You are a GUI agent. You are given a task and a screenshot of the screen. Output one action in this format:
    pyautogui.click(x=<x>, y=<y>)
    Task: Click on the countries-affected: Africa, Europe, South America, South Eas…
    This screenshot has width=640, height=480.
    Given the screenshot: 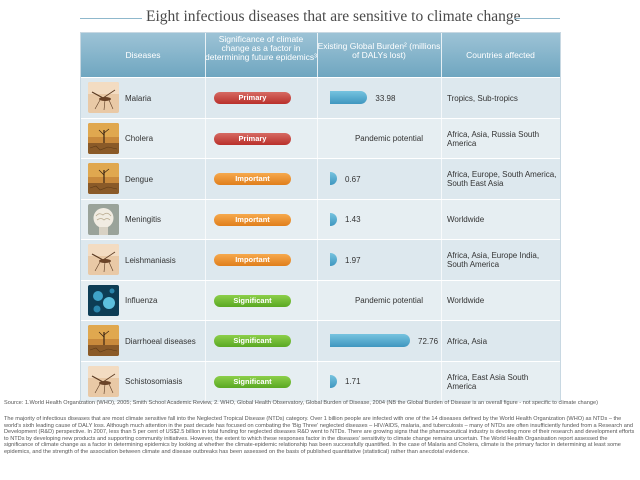 What is the action you would take?
    pyautogui.click(x=502, y=179)
    